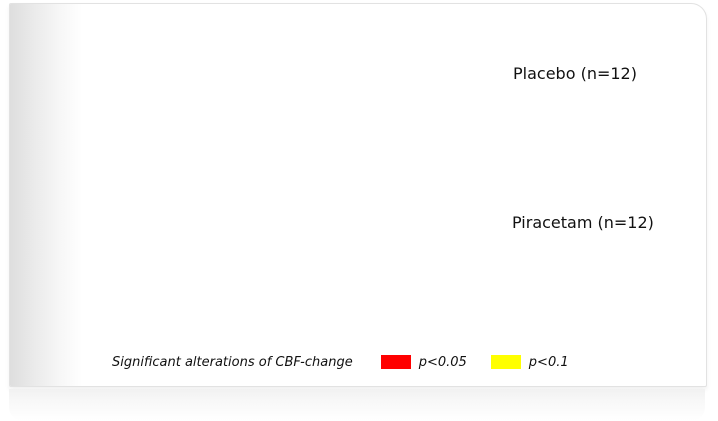 The image size is (718, 421). I want to click on piracetam-group-label: Piracetam (n=12), so click(583, 222).